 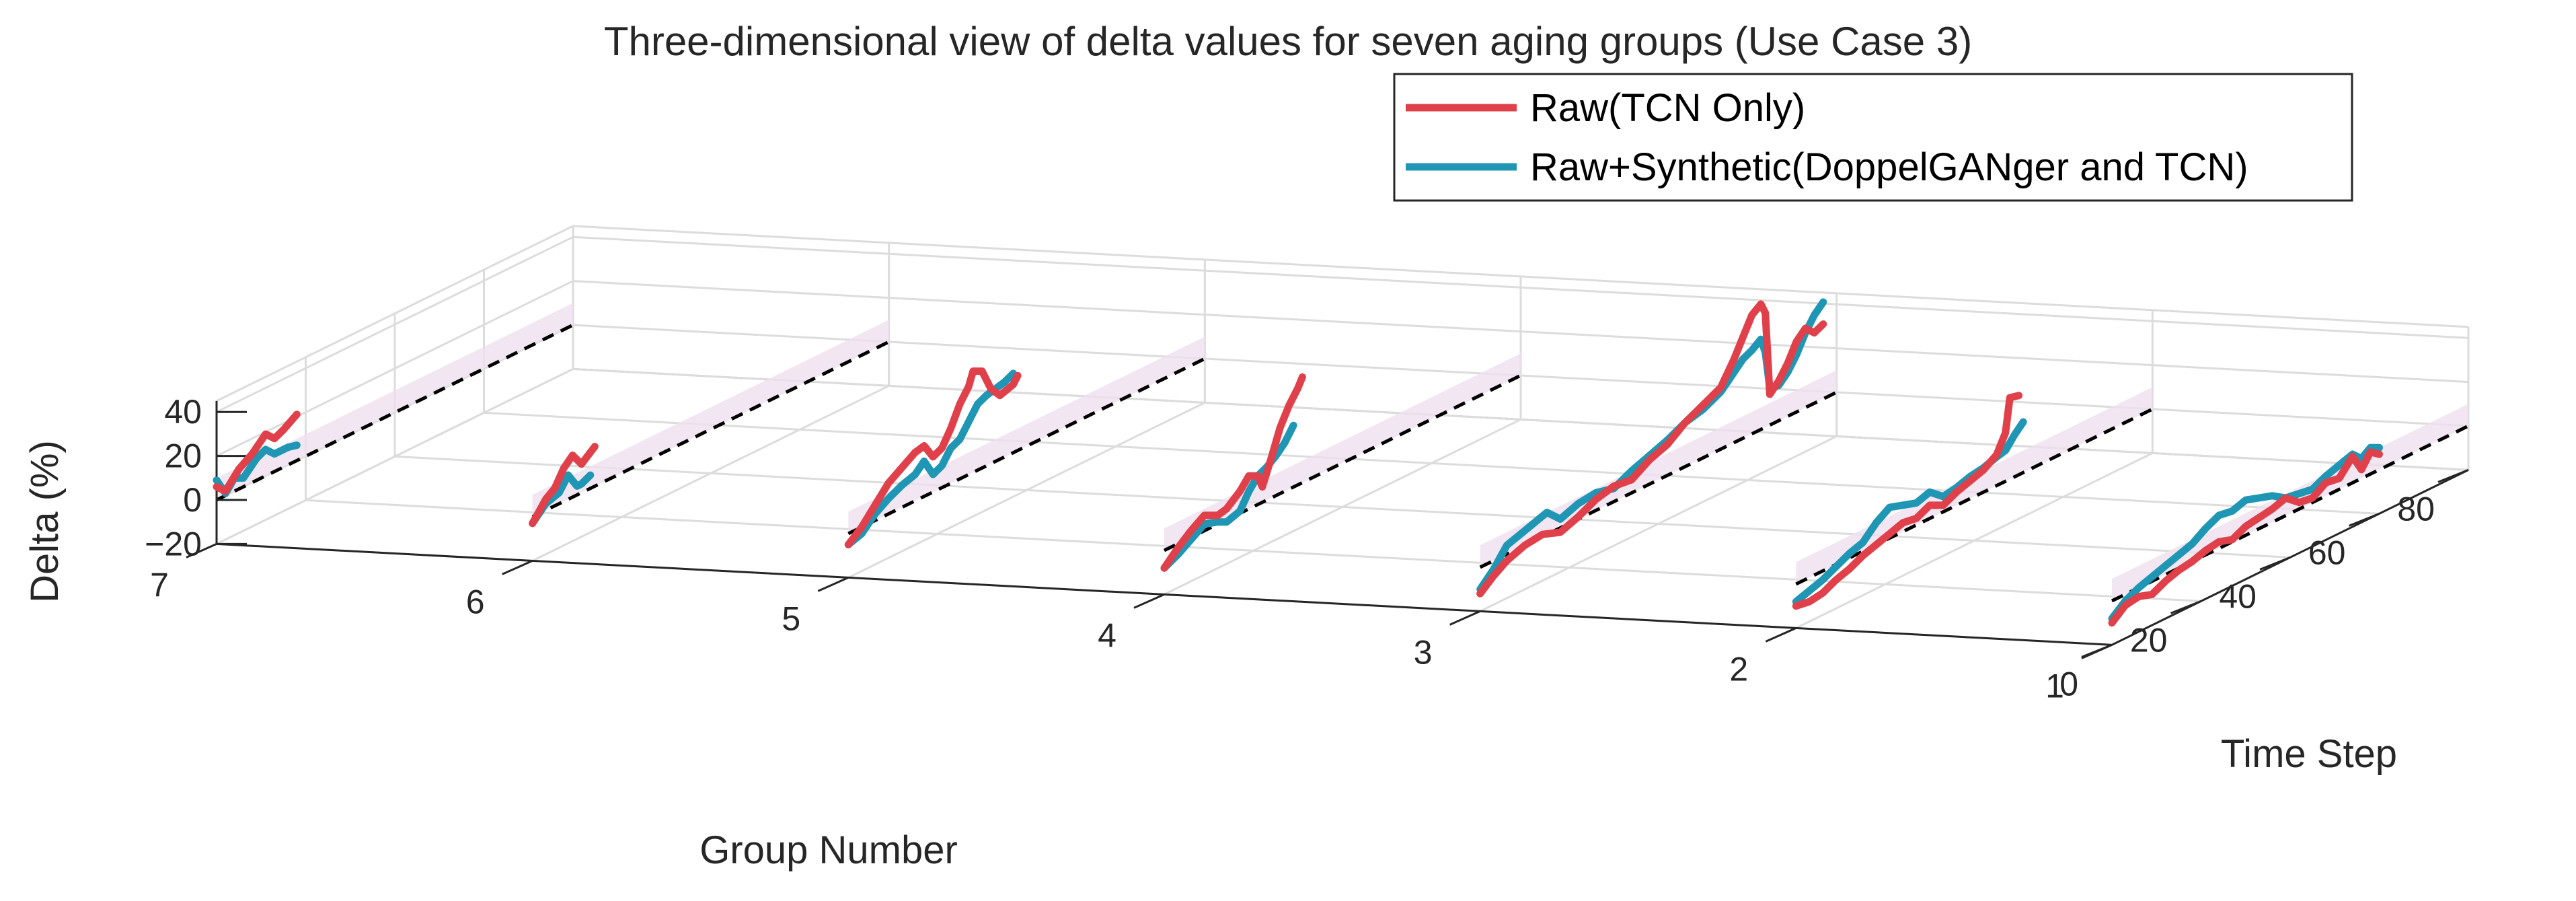 I want to click on x-tick-label: 2, so click(x=1738, y=669).